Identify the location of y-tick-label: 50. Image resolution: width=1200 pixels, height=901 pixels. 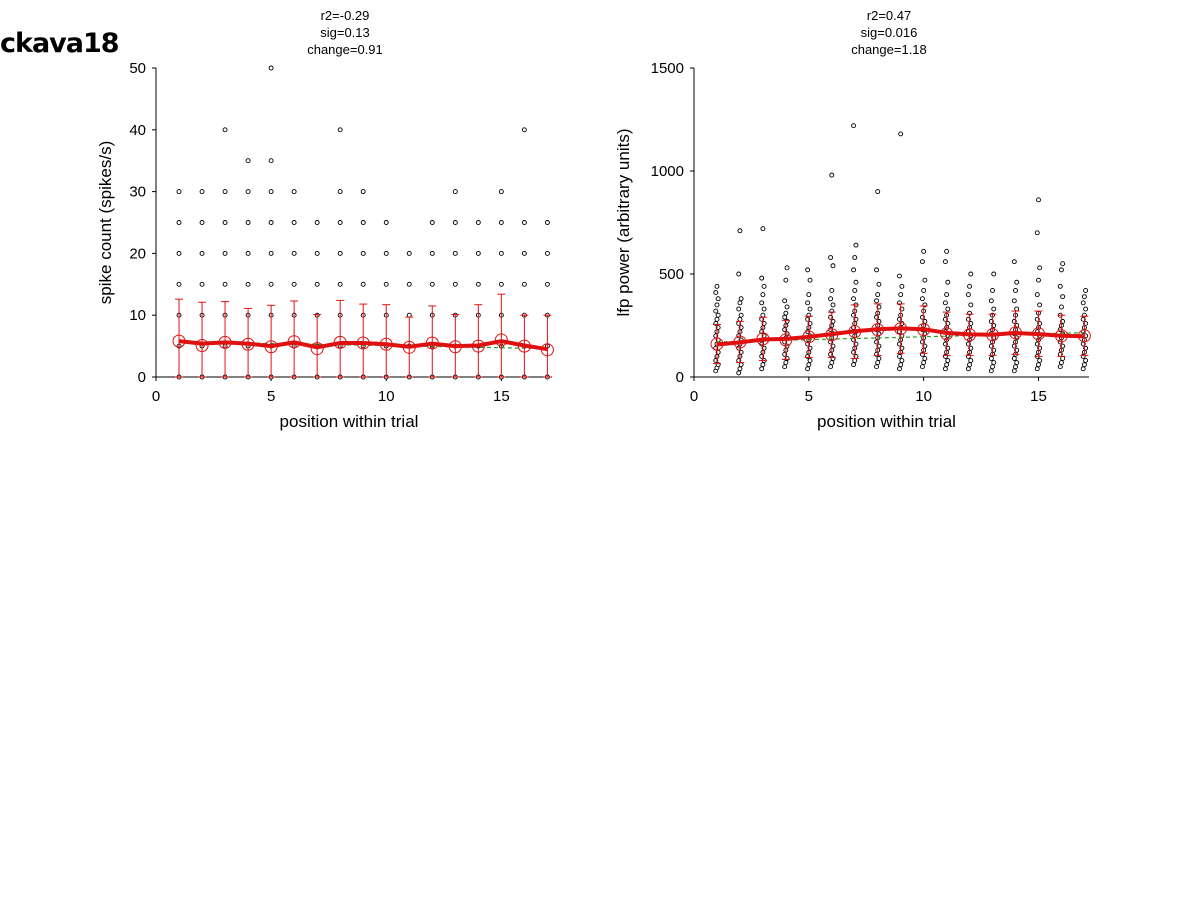
(137, 68).